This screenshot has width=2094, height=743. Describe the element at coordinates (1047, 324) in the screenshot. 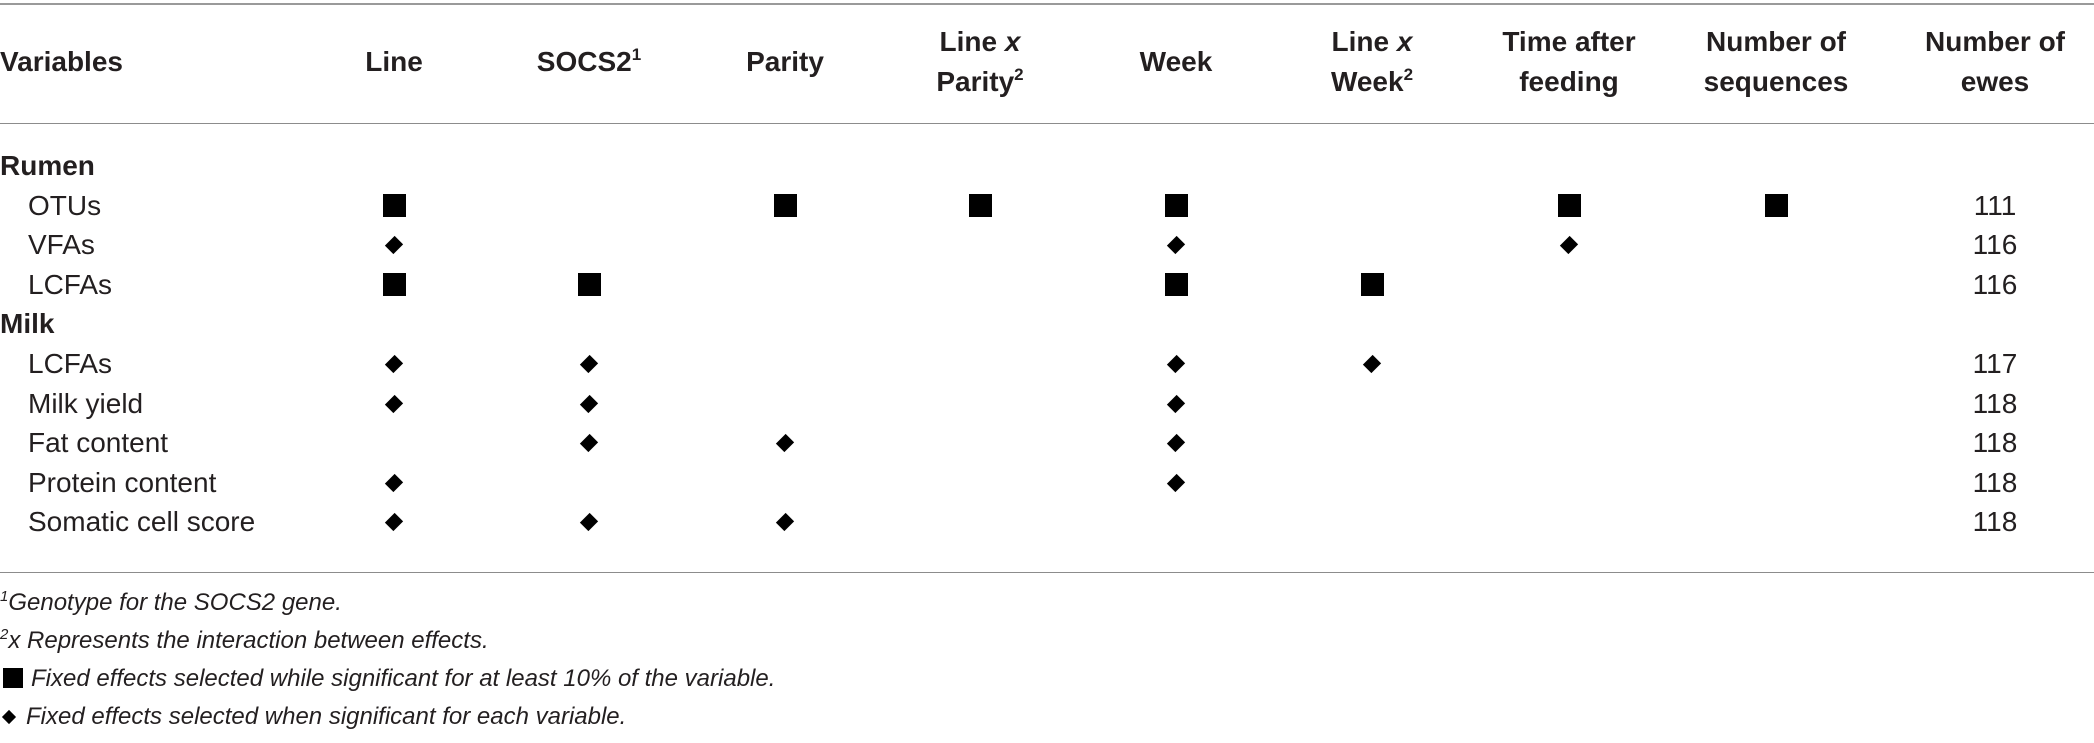

I see `section-header-row: Milk` at that location.